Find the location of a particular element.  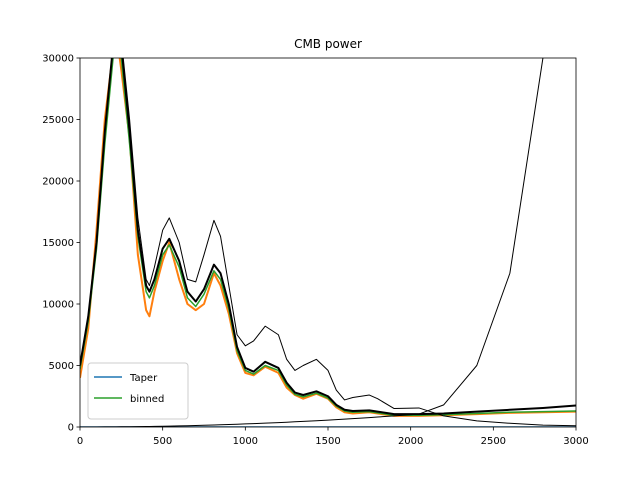

y-tick-label: 10000 is located at coordinates (58, 305).